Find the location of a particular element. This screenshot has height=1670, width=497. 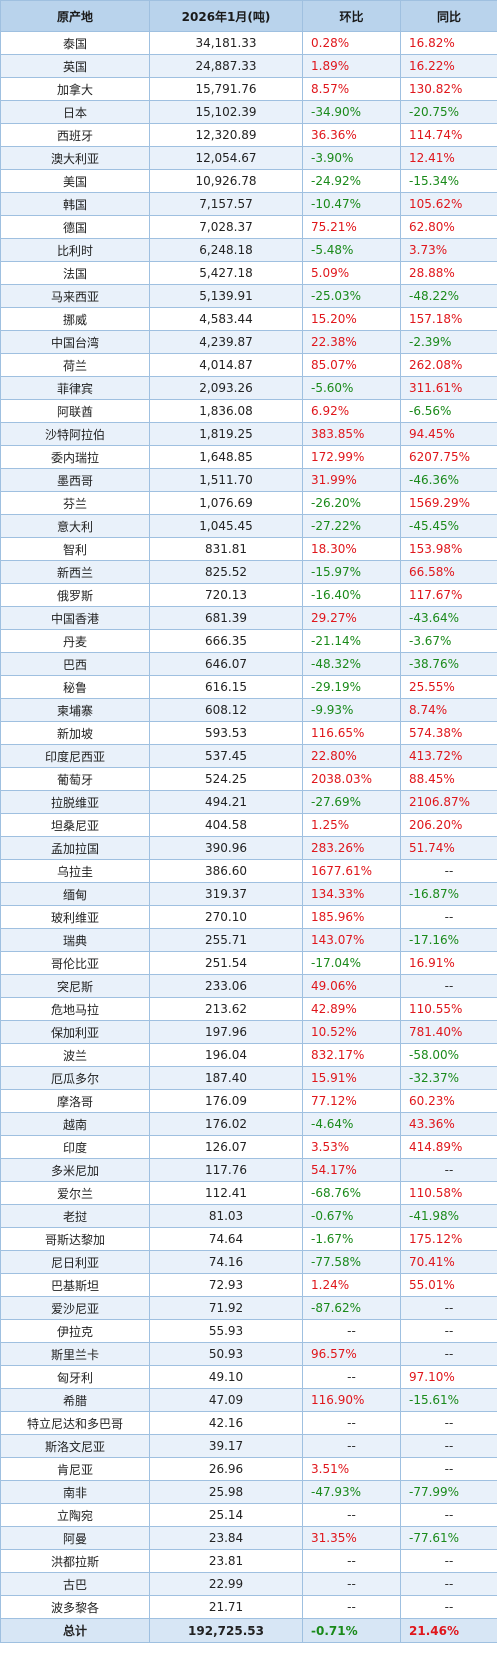

tons-cell: 213.62 is located at coordinates (226, 1009).